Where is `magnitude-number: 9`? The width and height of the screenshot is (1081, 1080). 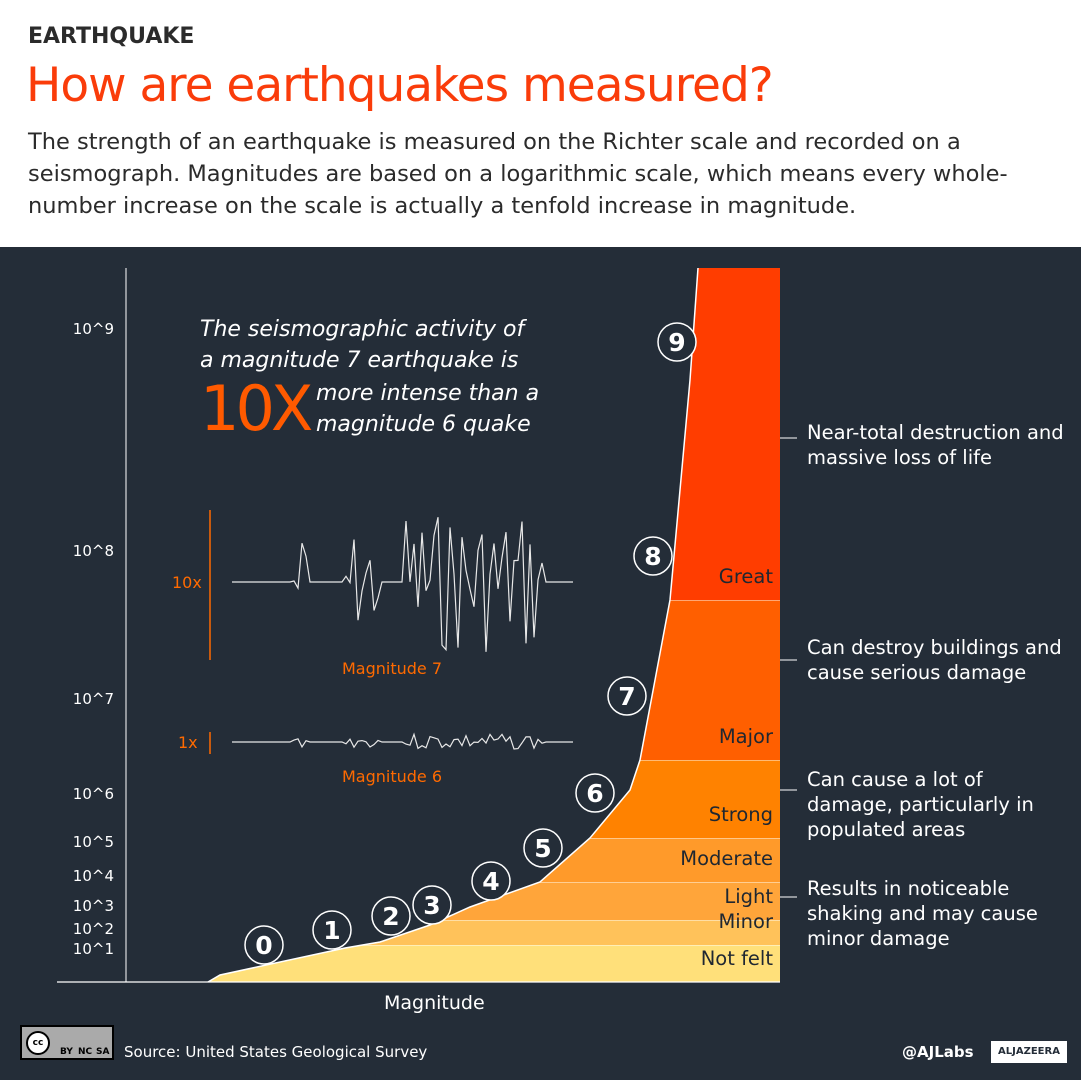
magnitude-number: 9 is located at coordinates (676, 342).